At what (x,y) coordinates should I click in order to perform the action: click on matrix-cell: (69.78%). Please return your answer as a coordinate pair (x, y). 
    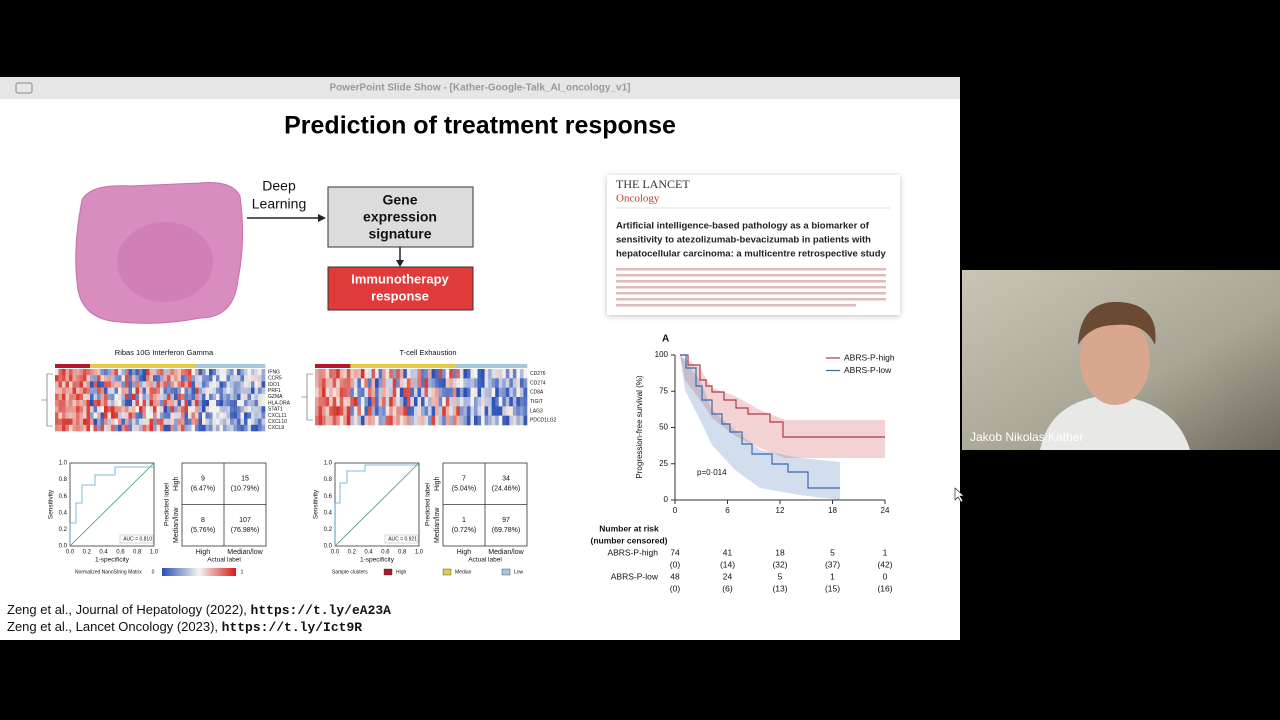
    Looking at the image, I should click on (506, 530).